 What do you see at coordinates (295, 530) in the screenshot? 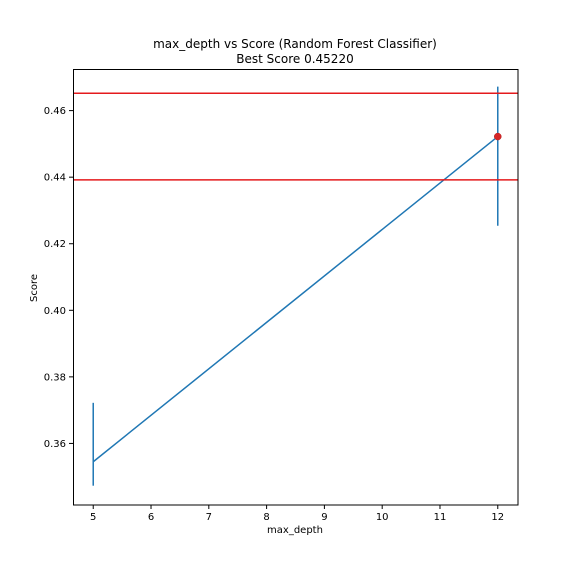
I see `x-axis-label: max_depth` at bounding box center [295, 530].